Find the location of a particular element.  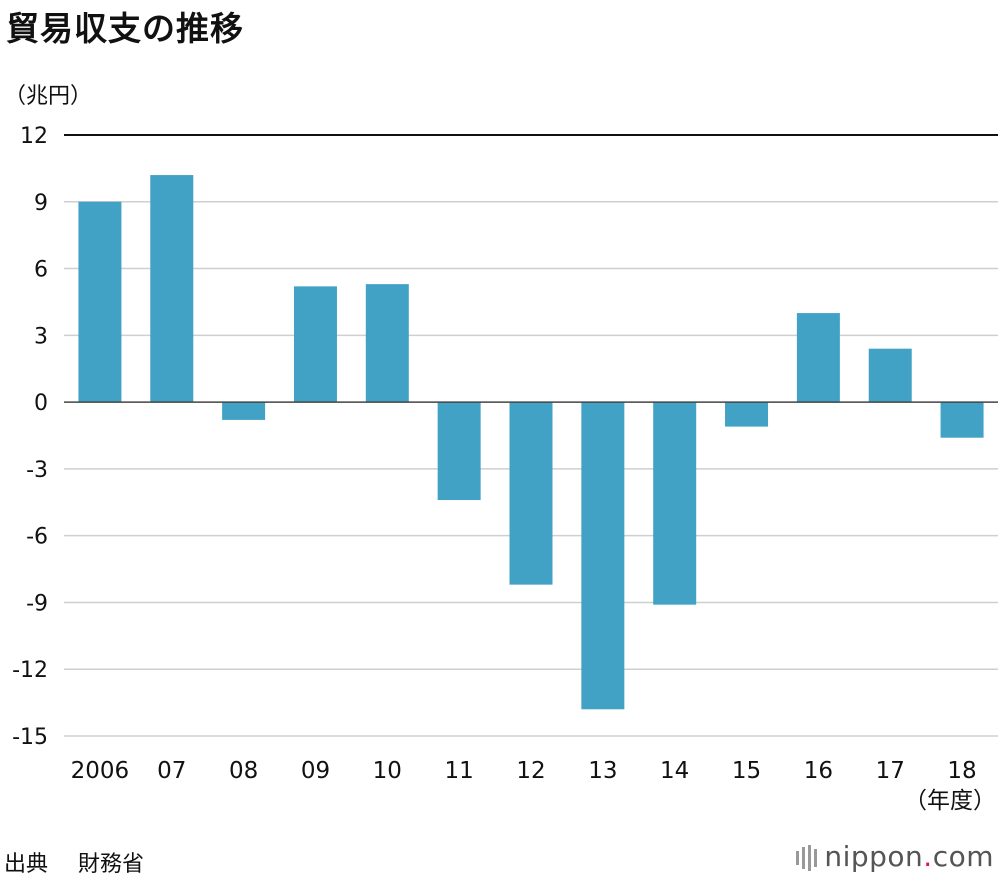

x-category-label: 16 is located at coordinates (818, 771).